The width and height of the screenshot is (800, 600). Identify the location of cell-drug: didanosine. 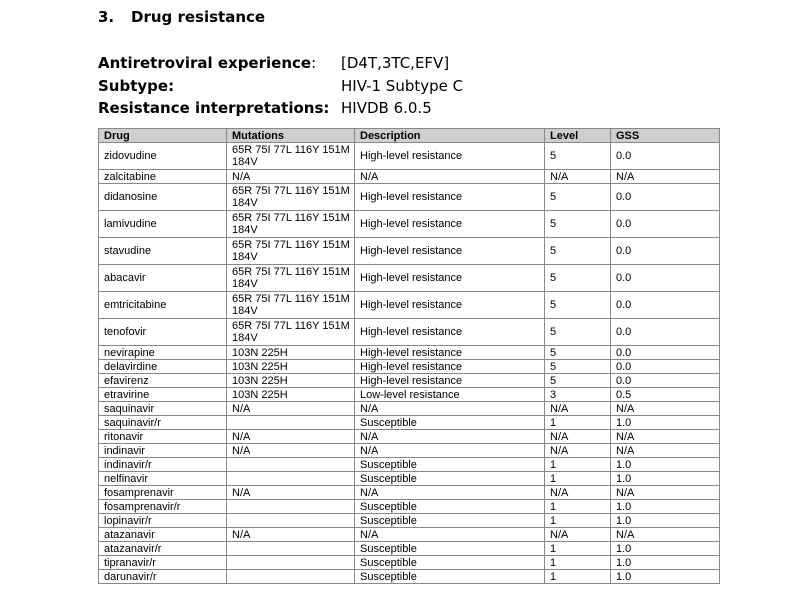
(162, 197).